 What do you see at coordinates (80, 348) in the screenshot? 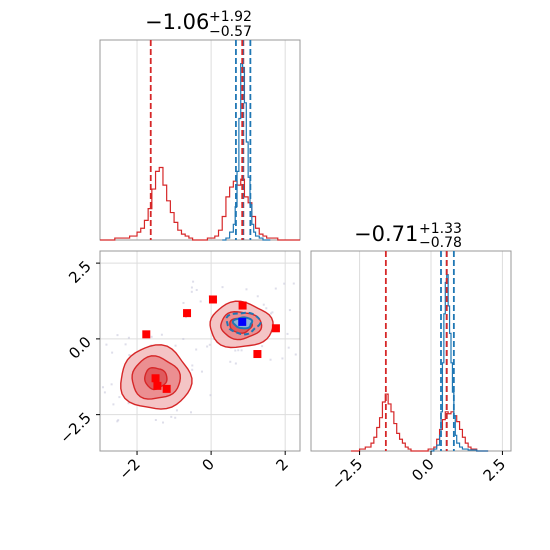
I see `y-tick-label: 0.0` at bounding box center [80, 348].